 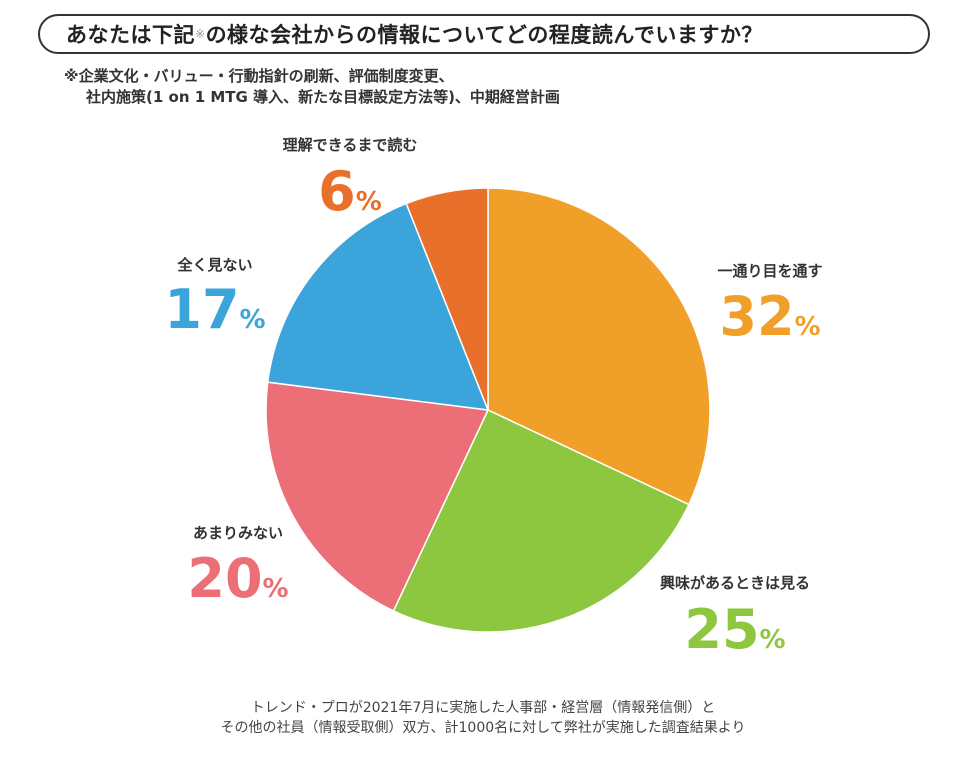 What do you see at coordinates (734, 629) in the screenshot?
I see `slice-value-label: 25%` at bounding box center [734, 629].